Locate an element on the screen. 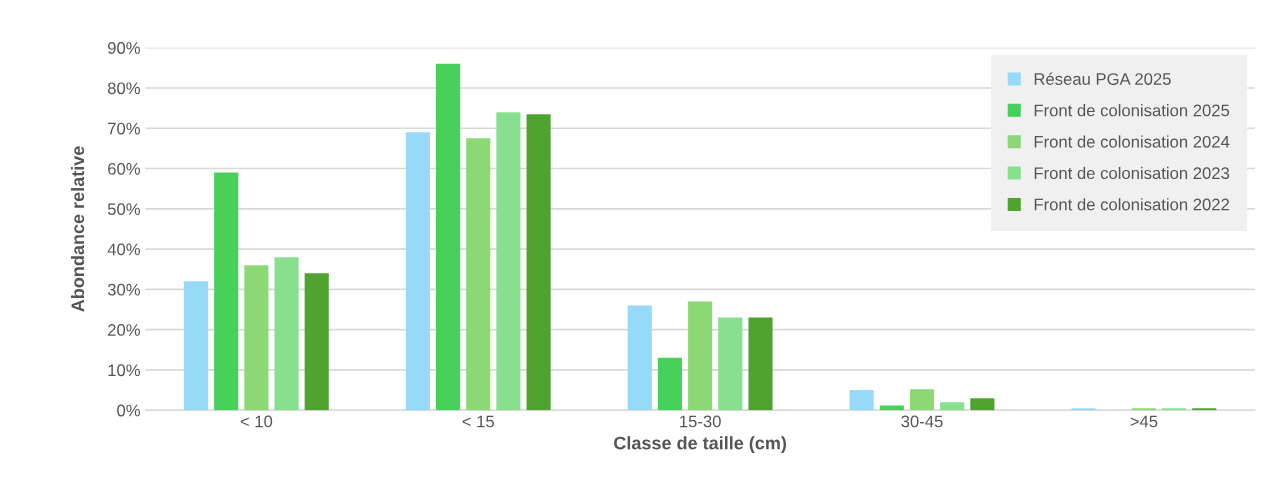 Image resolution: width=1287 pixels, height=477 pixels. y-tick-label: 40% is located at coordinates (123, 249).